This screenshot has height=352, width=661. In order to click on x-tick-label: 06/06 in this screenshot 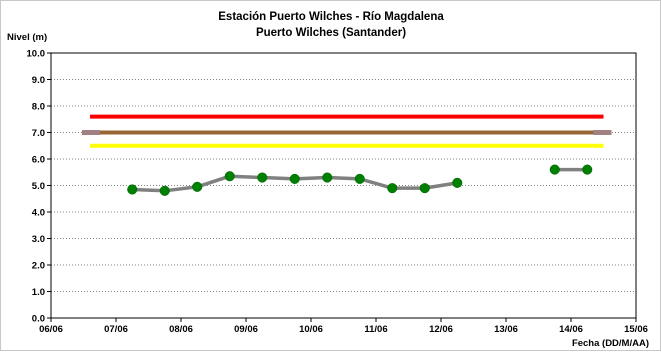, I will do `click(51, 329)`.